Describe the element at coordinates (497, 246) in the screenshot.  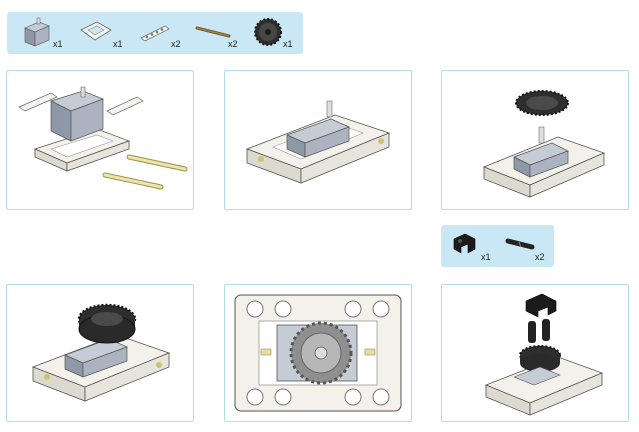
I see `parts-list-panel: x1 x2` at that location.